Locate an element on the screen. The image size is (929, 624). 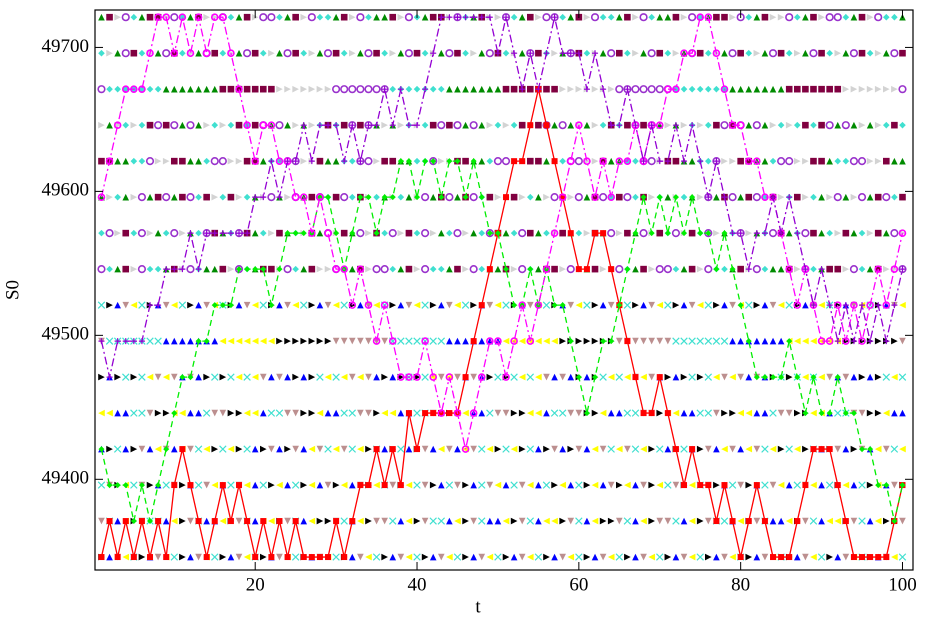
y-tick-label: 49400 is located at coordinates (66, 478).